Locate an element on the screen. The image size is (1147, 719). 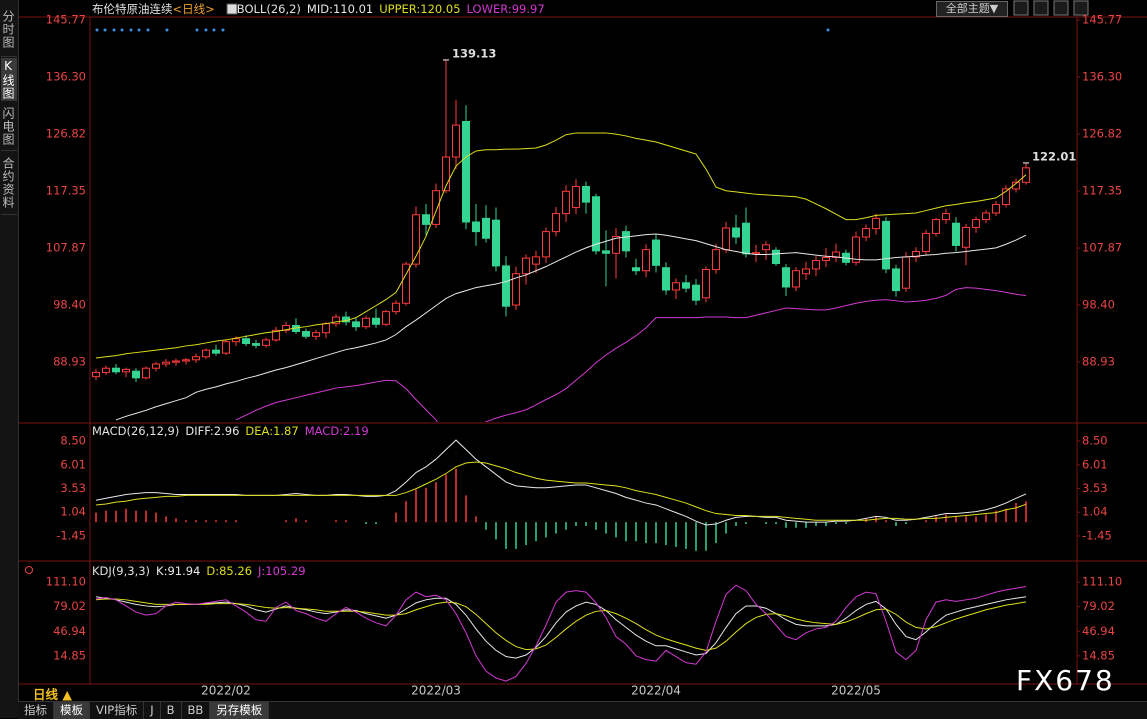
kdj-icon is located at coordinates (29, 570).